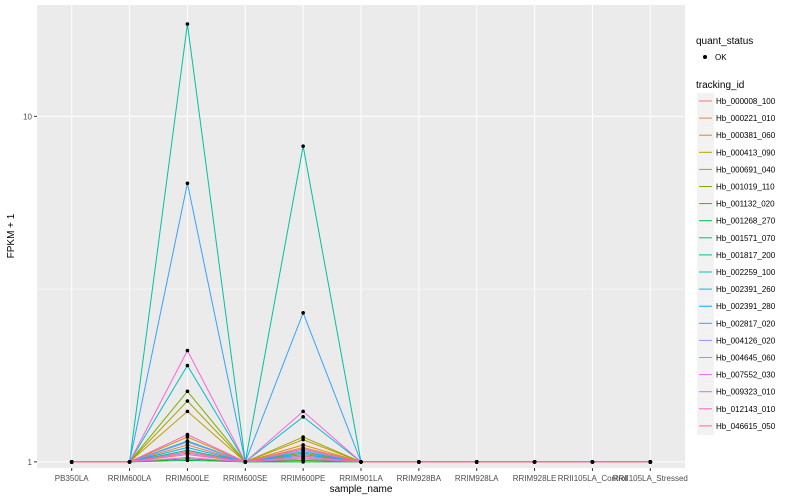 The height and width of the screenshot is (500, 800). I want to click on legend-label-hb-000381-060: Hb_000381_060, so click(746, 135).